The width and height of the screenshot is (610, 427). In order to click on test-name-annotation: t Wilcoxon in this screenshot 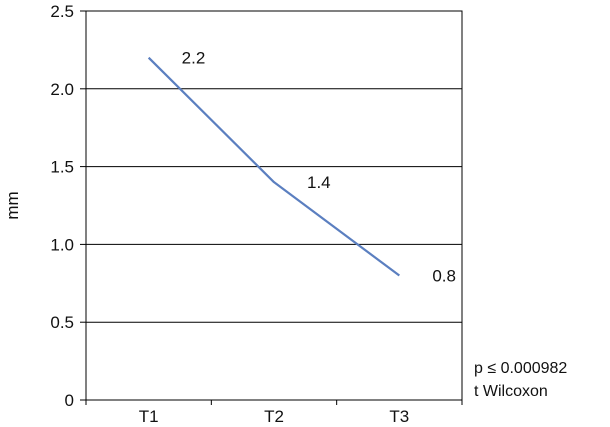, I will do `click(511, 391)`.